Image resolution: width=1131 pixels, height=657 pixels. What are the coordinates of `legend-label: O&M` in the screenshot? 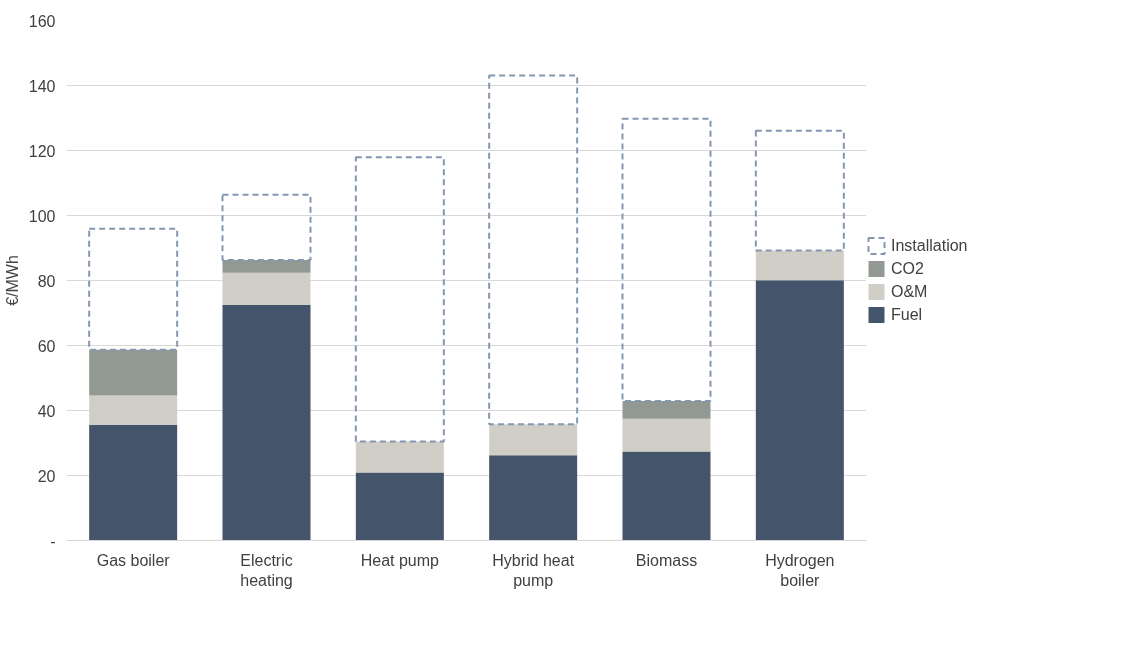 It's located at (909, 291).